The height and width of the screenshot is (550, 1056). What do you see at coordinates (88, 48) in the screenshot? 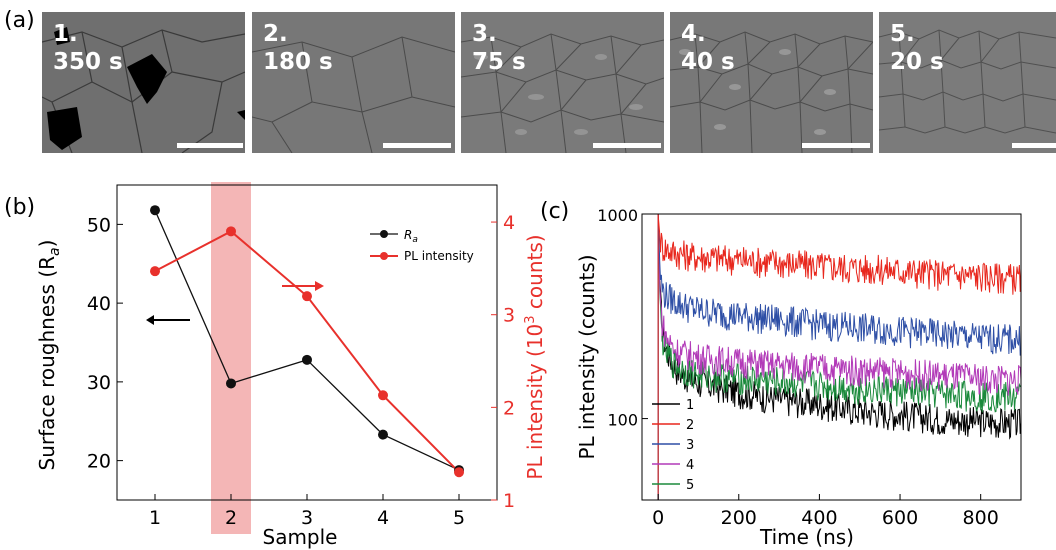
I see `sem-caption-1: 1. 350 s` at bounding box center [88, 48].